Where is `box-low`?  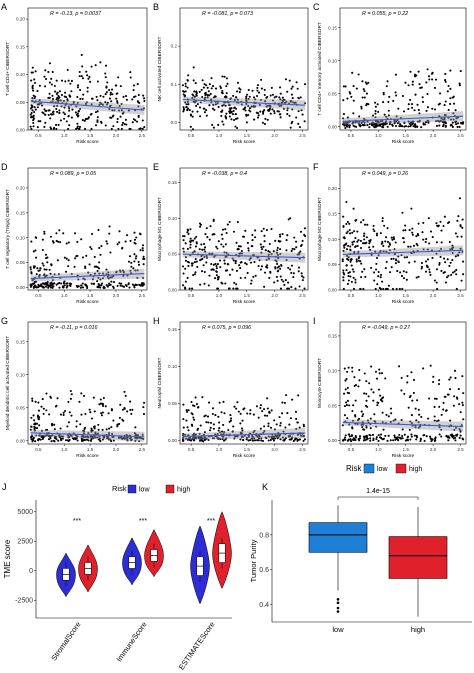
box-low is located at coordinates (338, 537).